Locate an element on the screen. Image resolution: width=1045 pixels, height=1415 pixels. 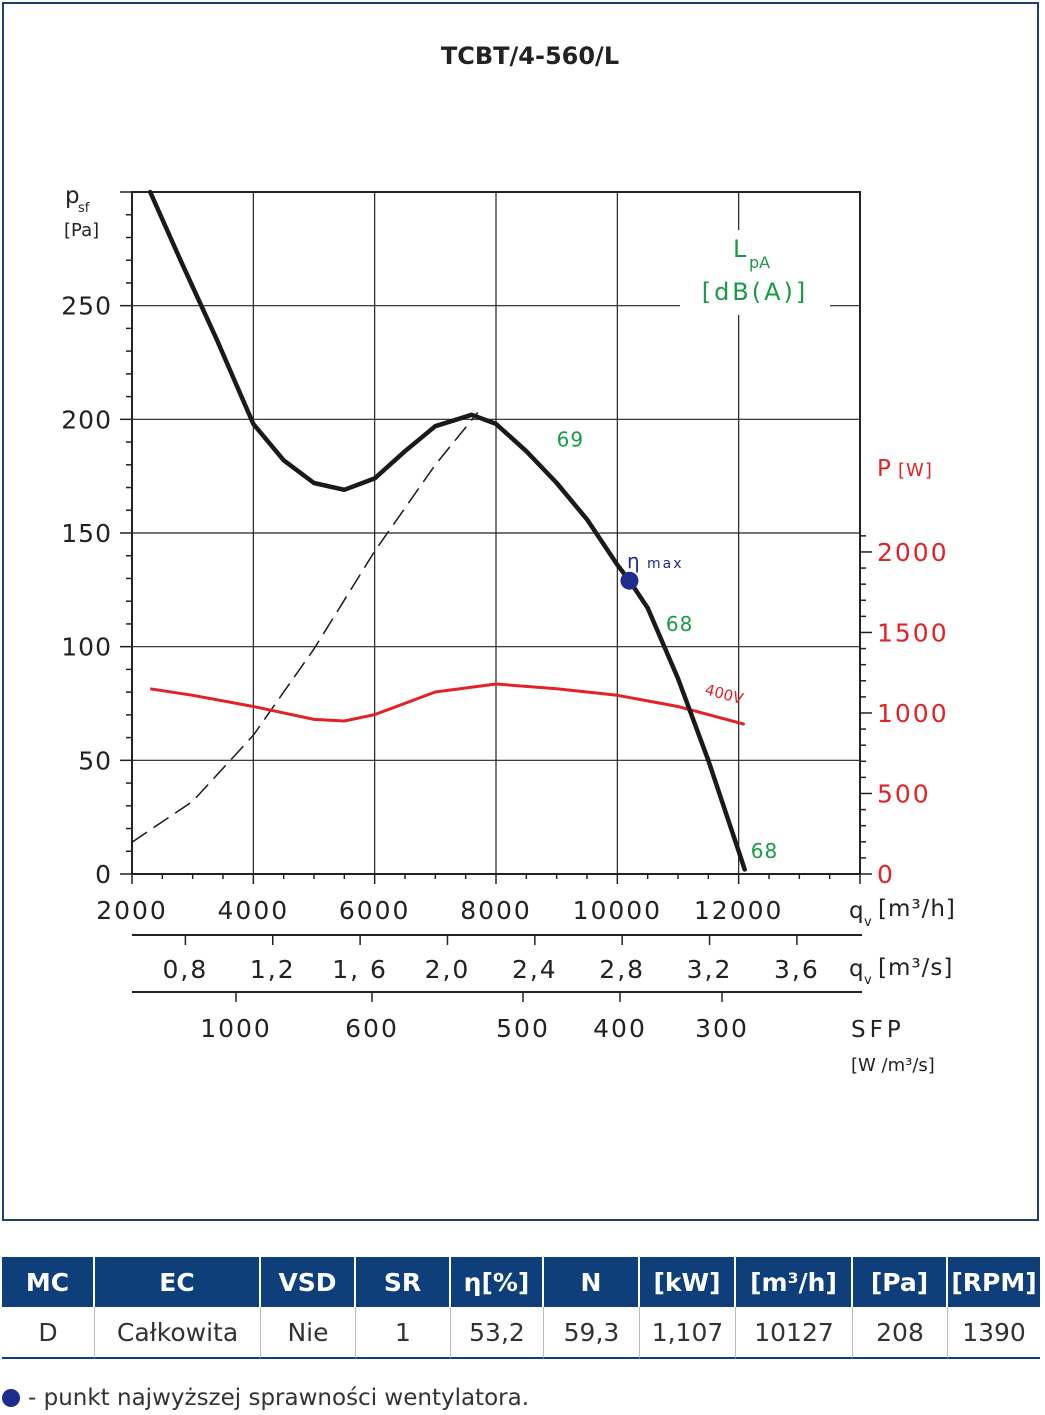
cell-sr: 1 is located at coordinates (403, 1333).